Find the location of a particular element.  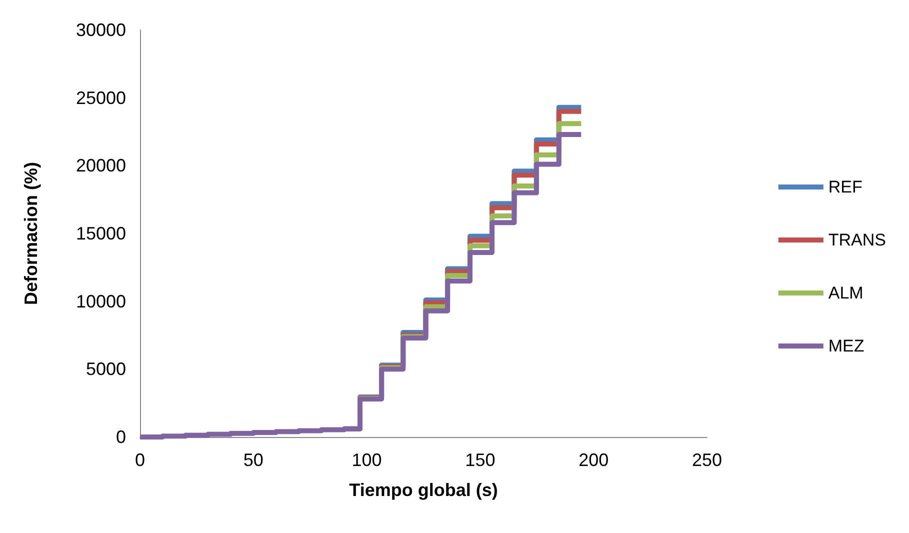

y-axis-title: Deformacion (%) is located at coordinates (31, 234).